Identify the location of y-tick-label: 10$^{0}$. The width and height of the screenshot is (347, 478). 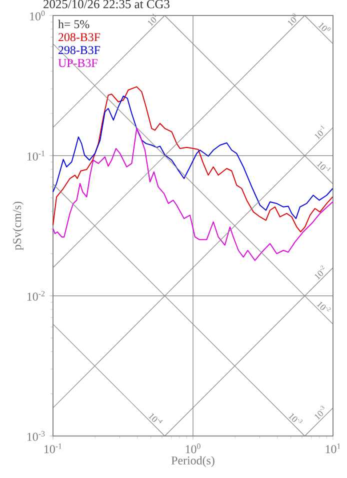
(37, 15).